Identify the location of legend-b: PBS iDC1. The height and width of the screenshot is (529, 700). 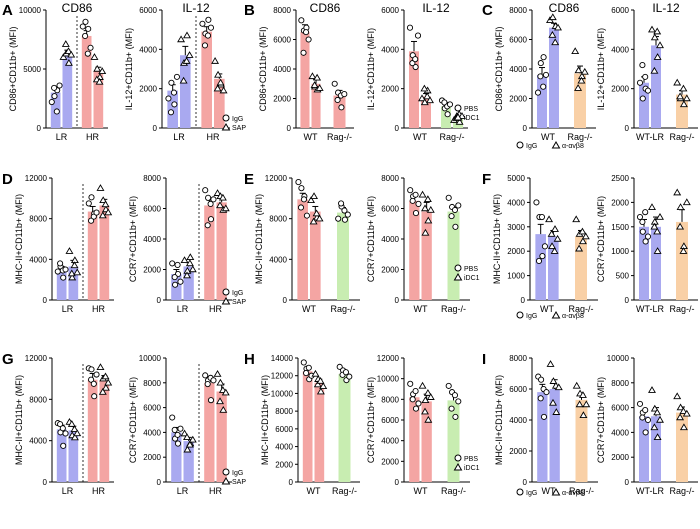
(466, 113).